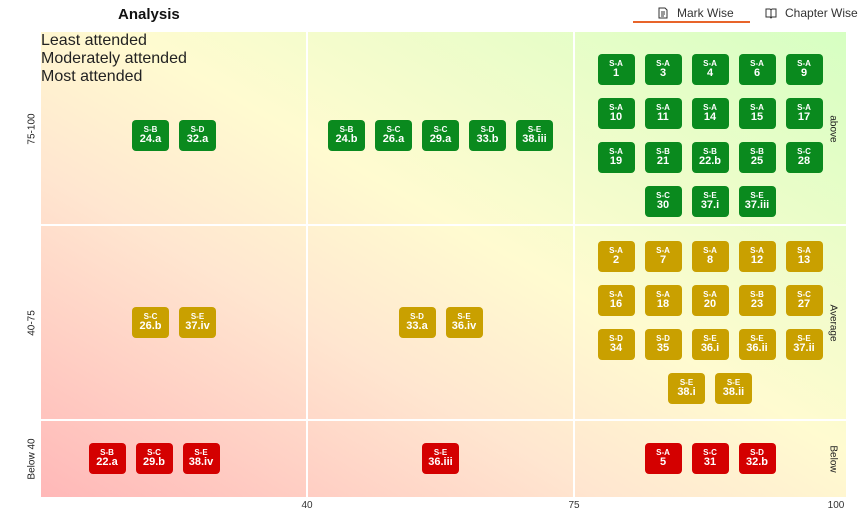 Image resolution: width=865 pixels, height=530 pixels. I want to click on question-number: 2, so click(616, 259).